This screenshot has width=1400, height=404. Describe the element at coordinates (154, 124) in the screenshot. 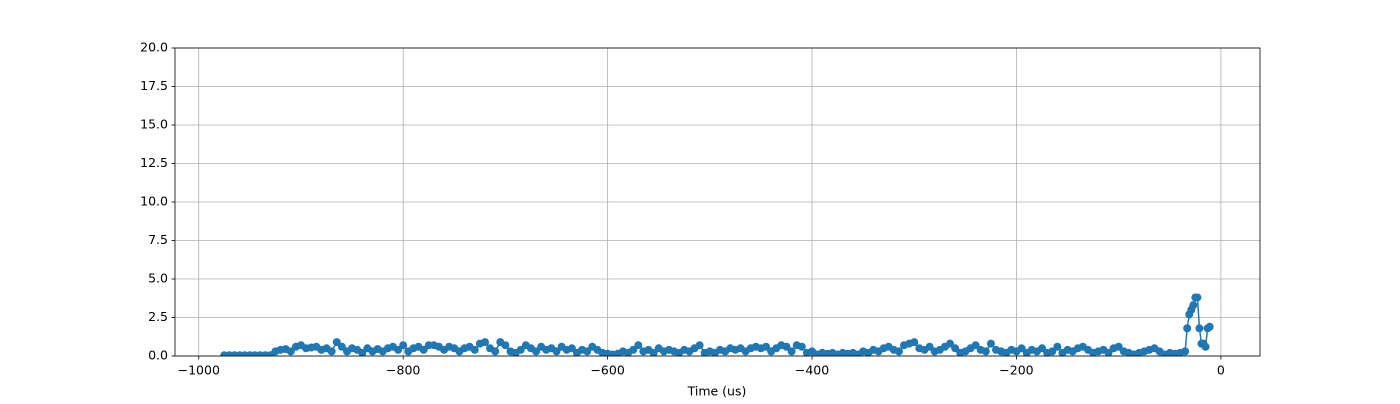

I see `y-tick-label: 15.0` at that location.